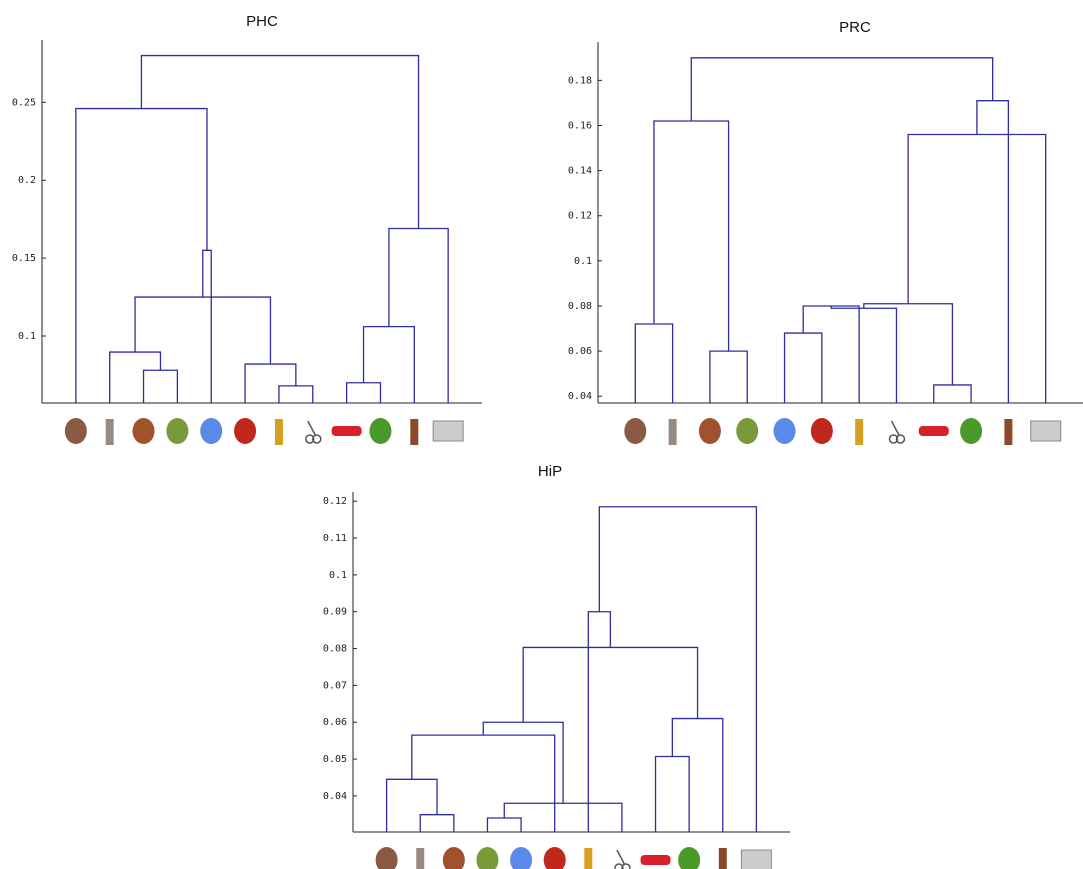  Describe the element at coordinates (24, 258) in the screenshot. I see `y-tick-label: 0.15` at that location.